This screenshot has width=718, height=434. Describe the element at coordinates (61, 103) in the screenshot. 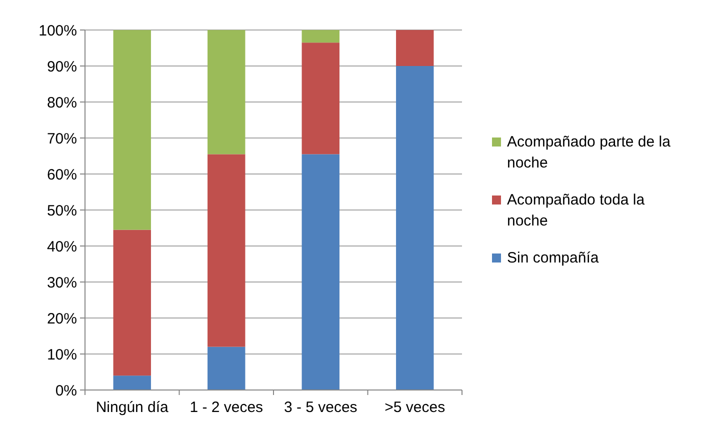

I see `y-tick-label: 80%` at that location.